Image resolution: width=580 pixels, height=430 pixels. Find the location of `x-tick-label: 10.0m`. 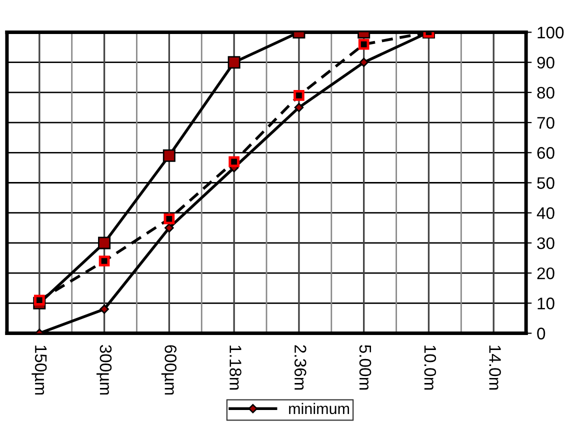

x-tick-label: 10.0m is located at coordinates (430, 368).